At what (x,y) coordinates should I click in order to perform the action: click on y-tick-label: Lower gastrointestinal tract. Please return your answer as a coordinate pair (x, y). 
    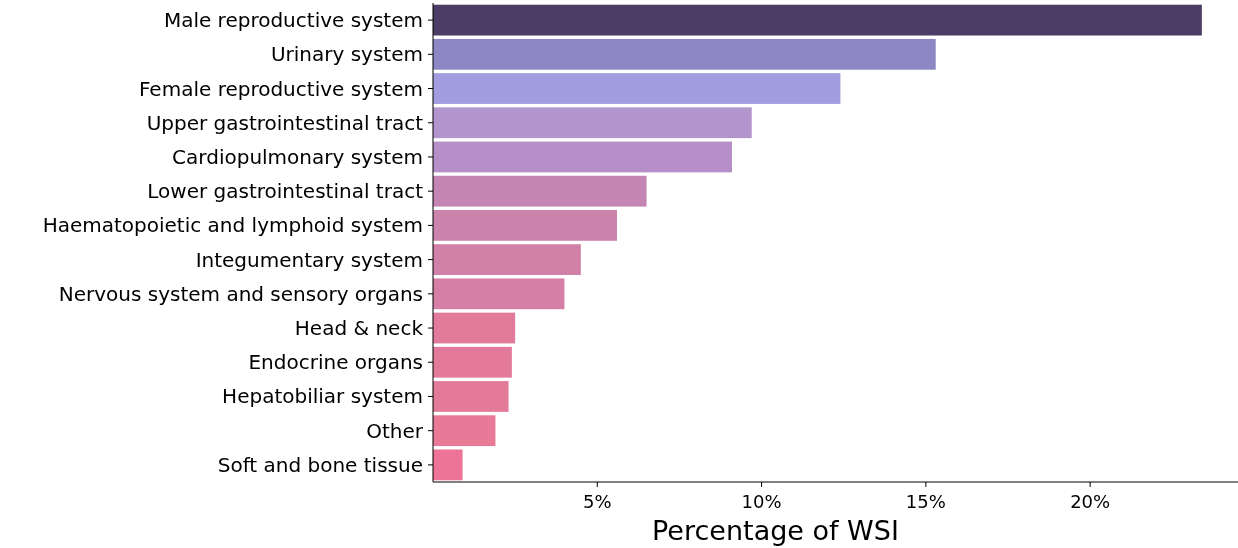
    Looking at the image, I should click on (285, 191).